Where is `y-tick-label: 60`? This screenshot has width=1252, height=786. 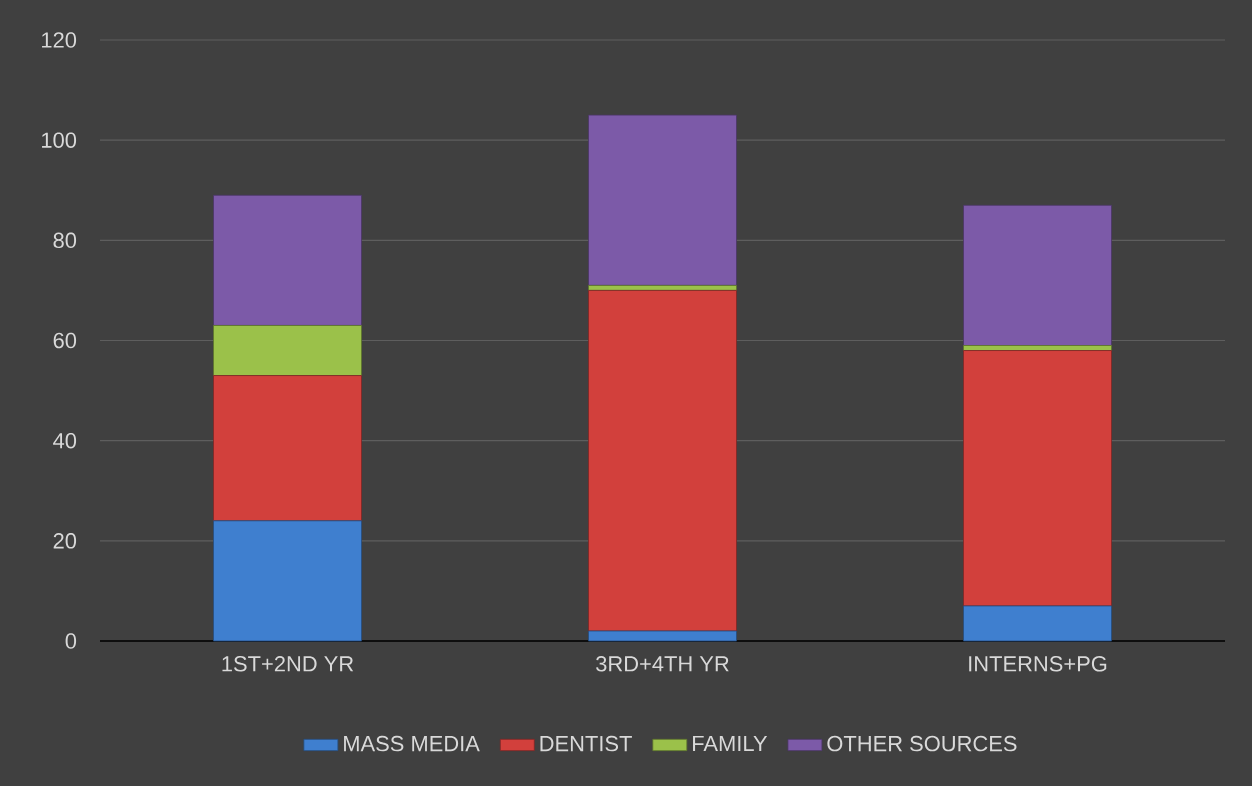
y-tick-label: 60 is located at coordinates (65, 340).